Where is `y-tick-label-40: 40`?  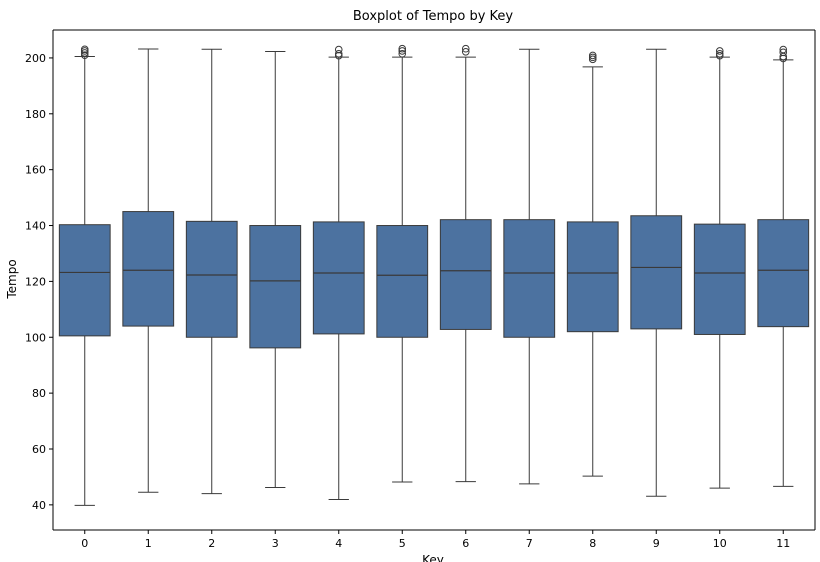 y-tick-label-40: 40 is located at coordinates (39, 505).